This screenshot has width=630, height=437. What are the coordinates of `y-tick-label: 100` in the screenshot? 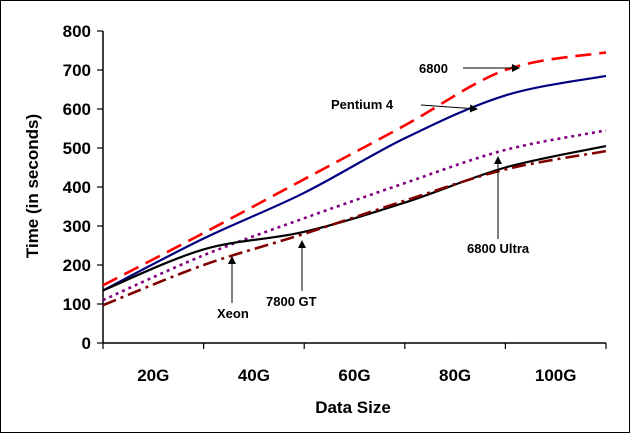 It's located at (77, 304).